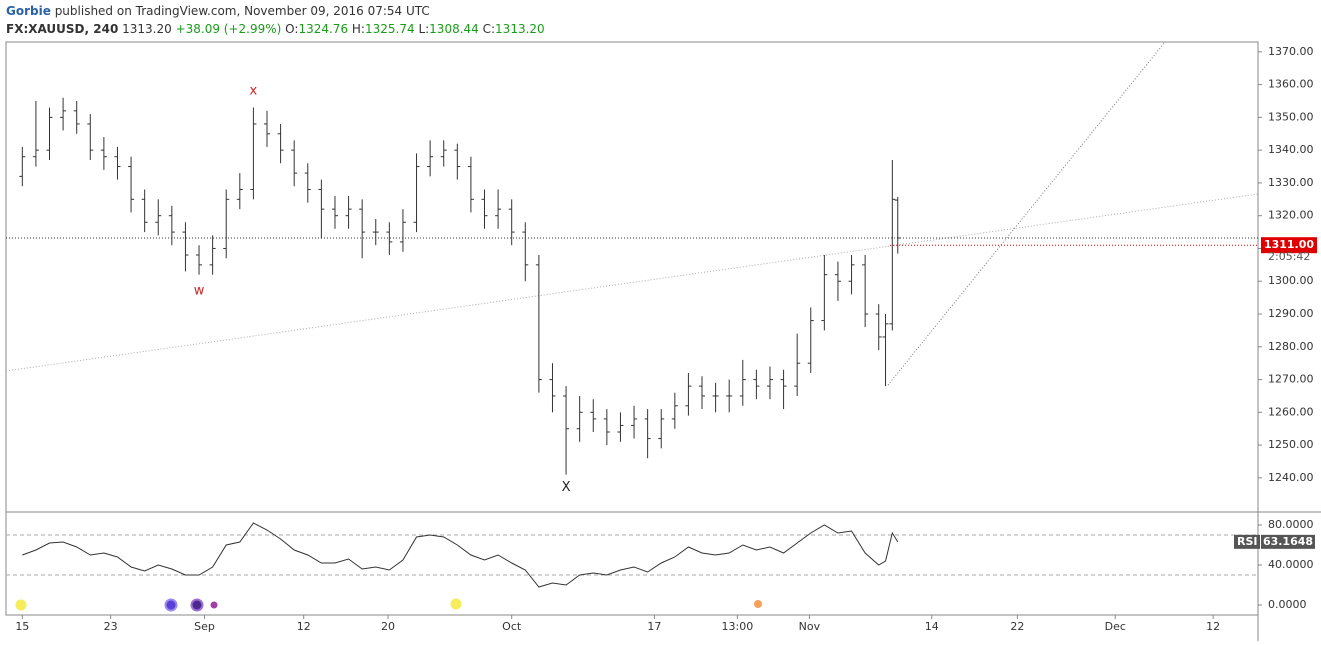  What do you see at coordinates (1291, 313) in the screenshot?
I see `y-tick-label: 1290.00` at bounding box center [1291, 313].